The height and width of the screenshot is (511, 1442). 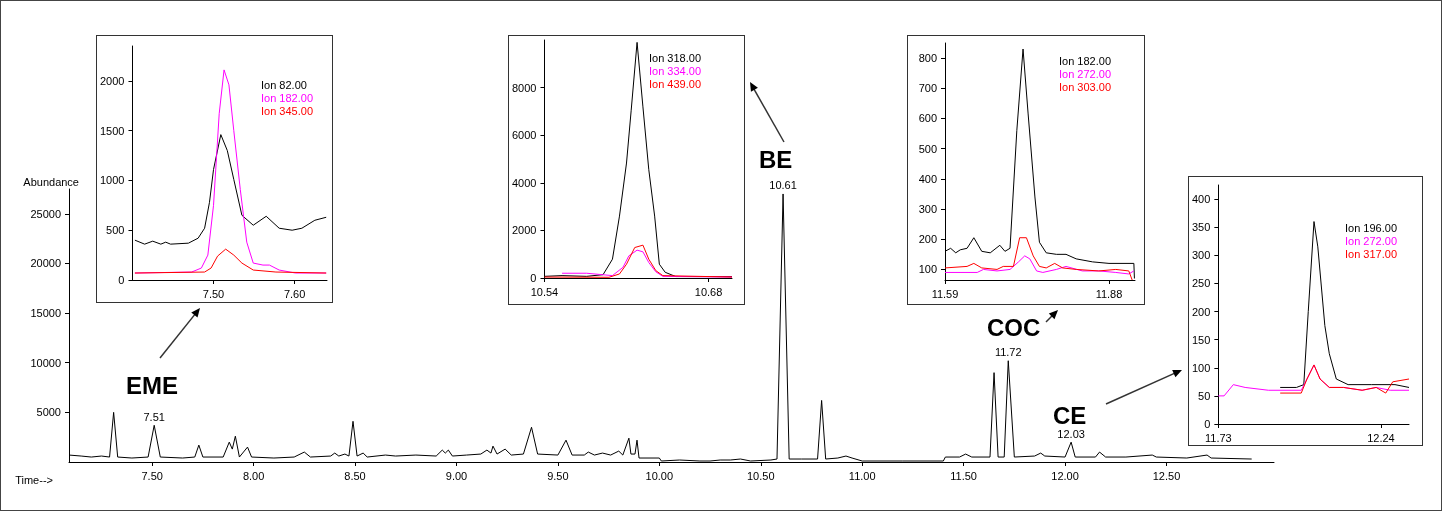 I want to click on text: Ion 317.00, so click(x=1371, y=253).